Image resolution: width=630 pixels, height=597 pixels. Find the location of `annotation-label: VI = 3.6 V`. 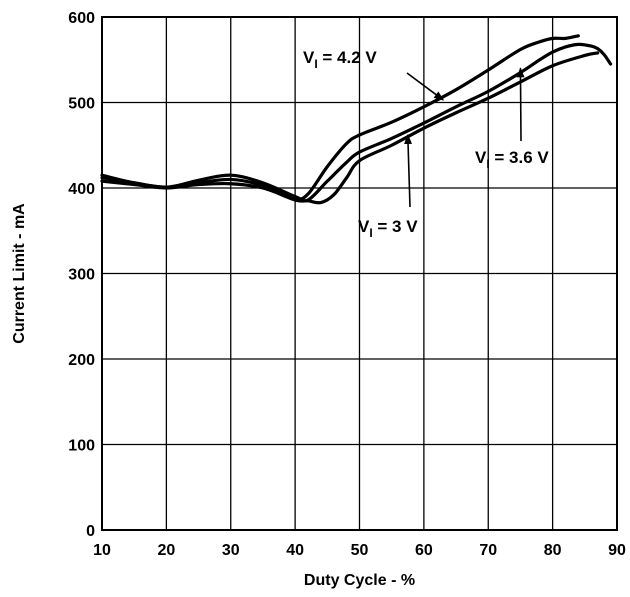

annotation-label: VI = 3.6 V is located at coordinates (512, 159).